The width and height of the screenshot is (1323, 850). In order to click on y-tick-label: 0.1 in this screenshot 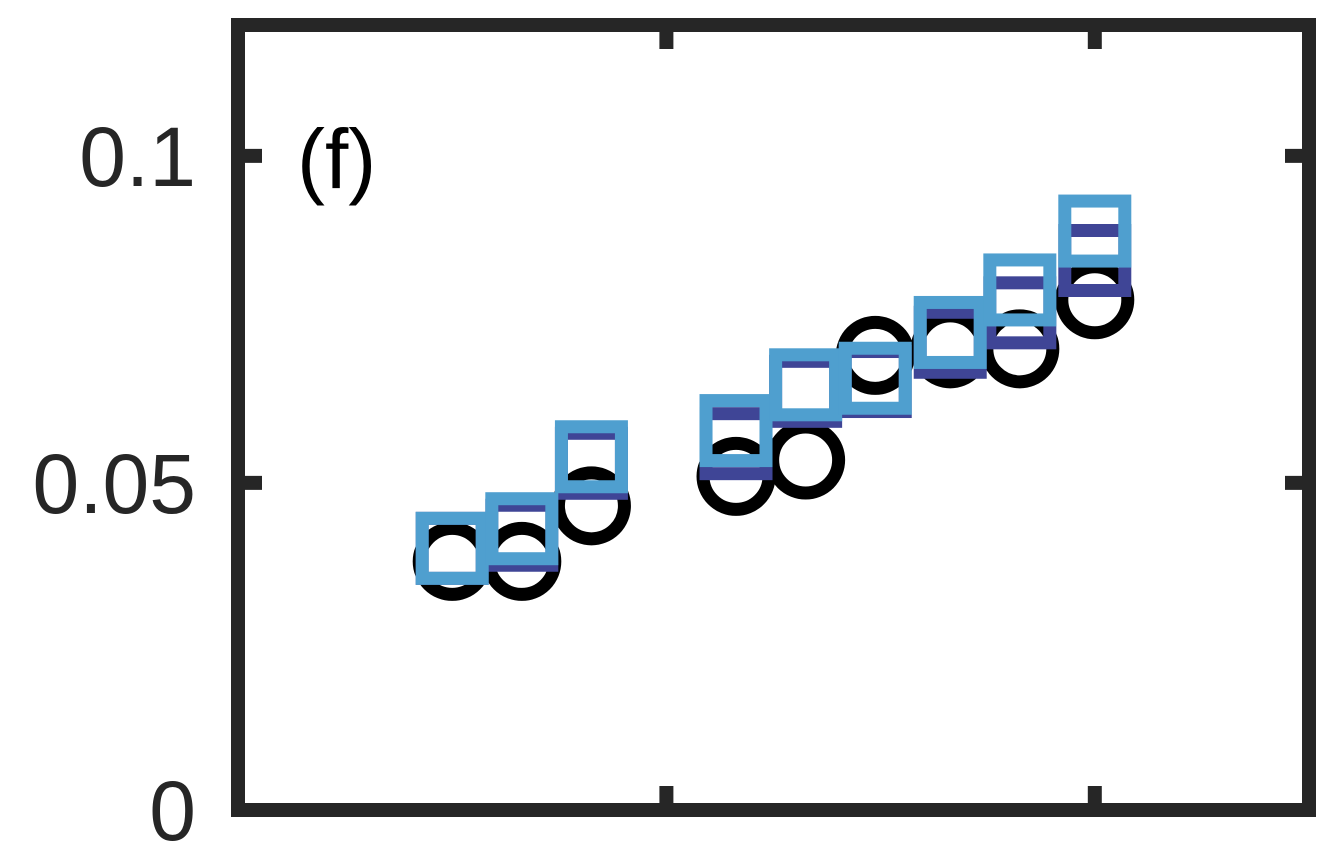, I will do `click(137, 157)`.